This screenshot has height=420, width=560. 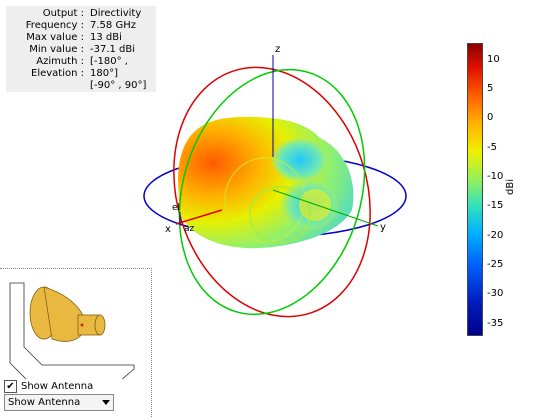 I want to click on directivity-lobe, so click(x=266, y=182).